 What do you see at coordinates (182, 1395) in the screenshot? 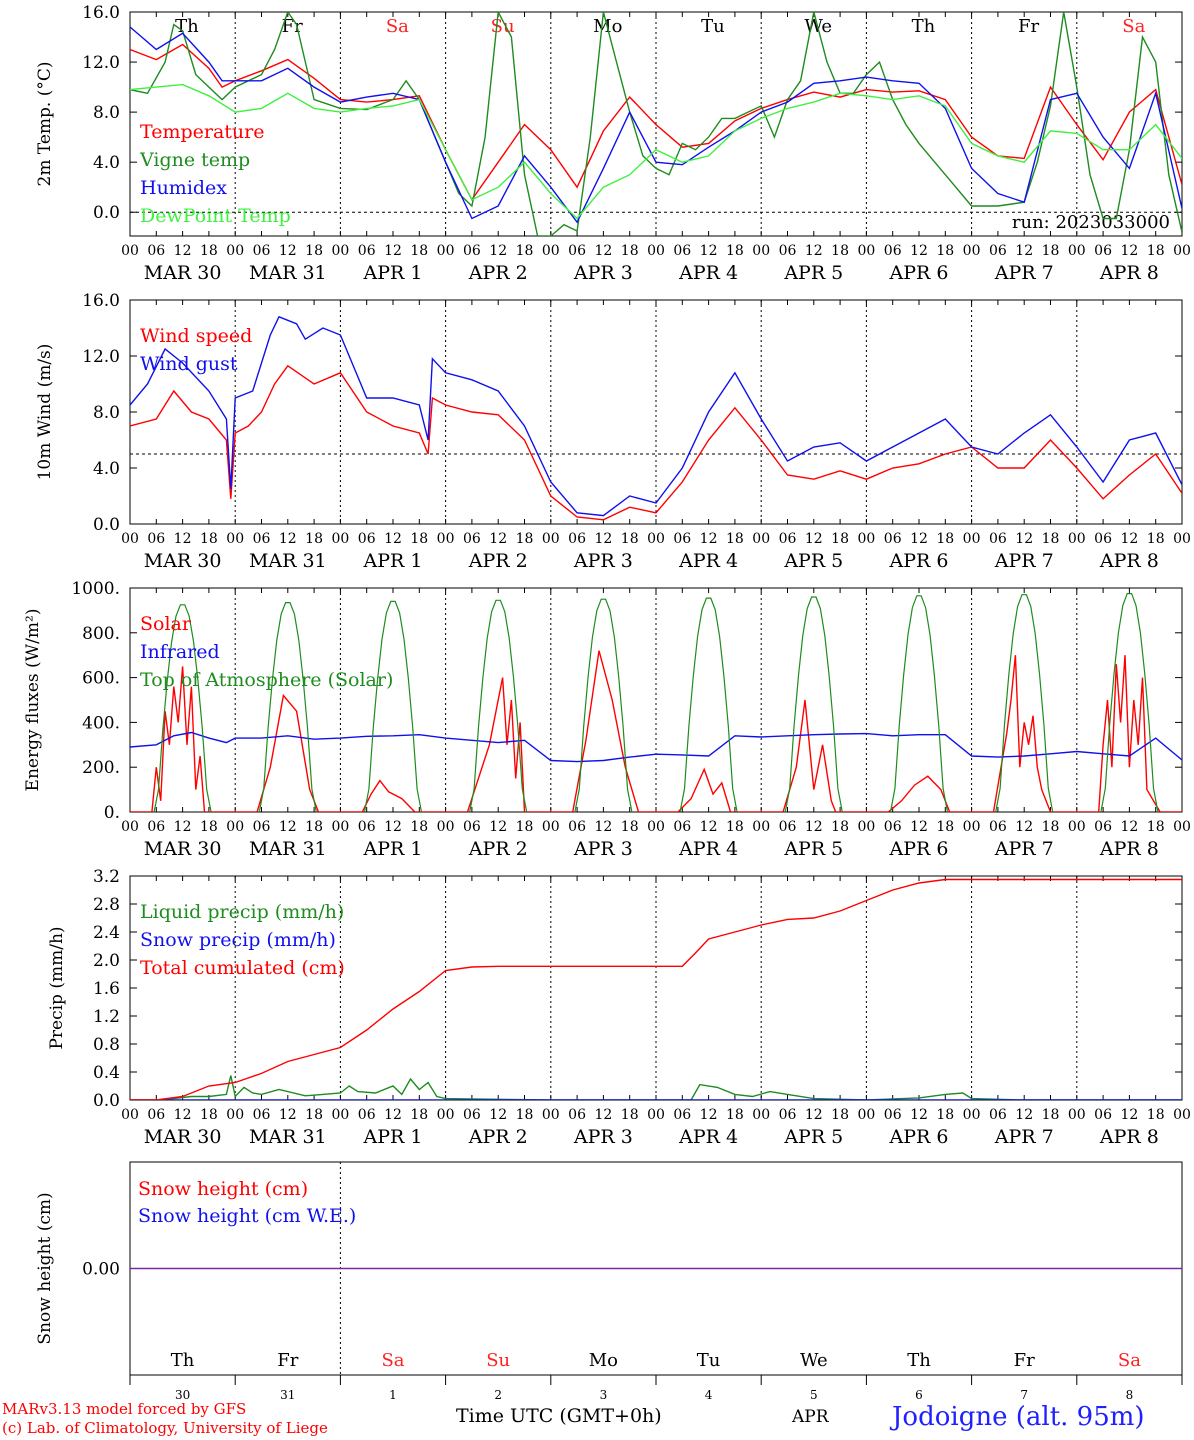
I see `day-number-label: 30` at bounding box center [182, 1395].